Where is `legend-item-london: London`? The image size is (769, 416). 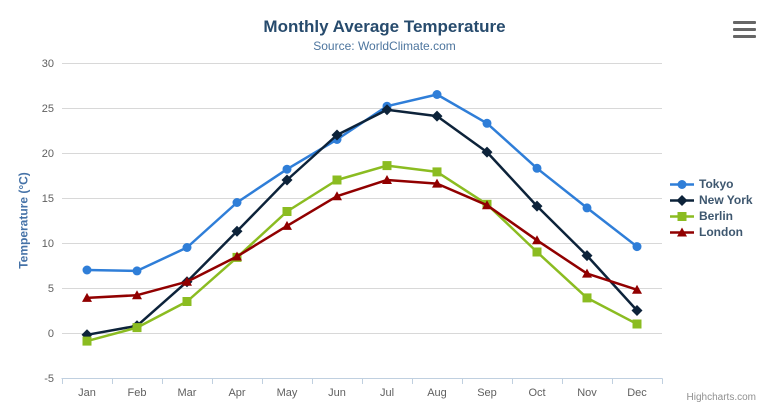 legend-item-london: London is located at coordinates (711, 232).